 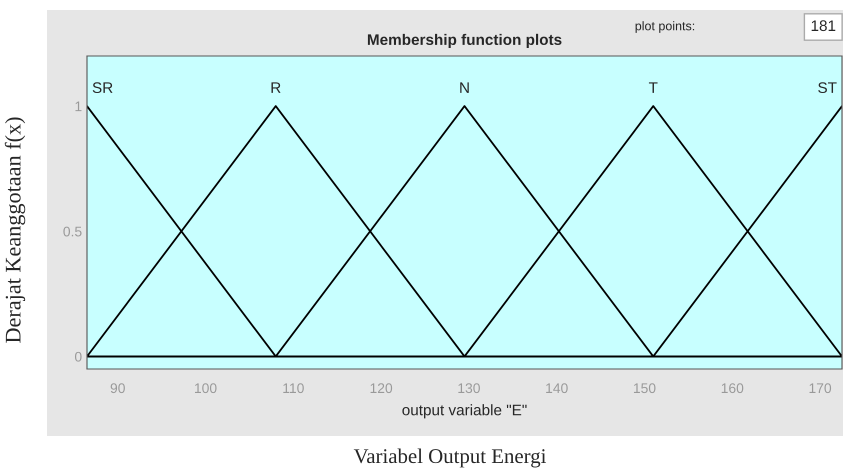 I want to click on x-tick-label: 150, so click(x=645, y=388).